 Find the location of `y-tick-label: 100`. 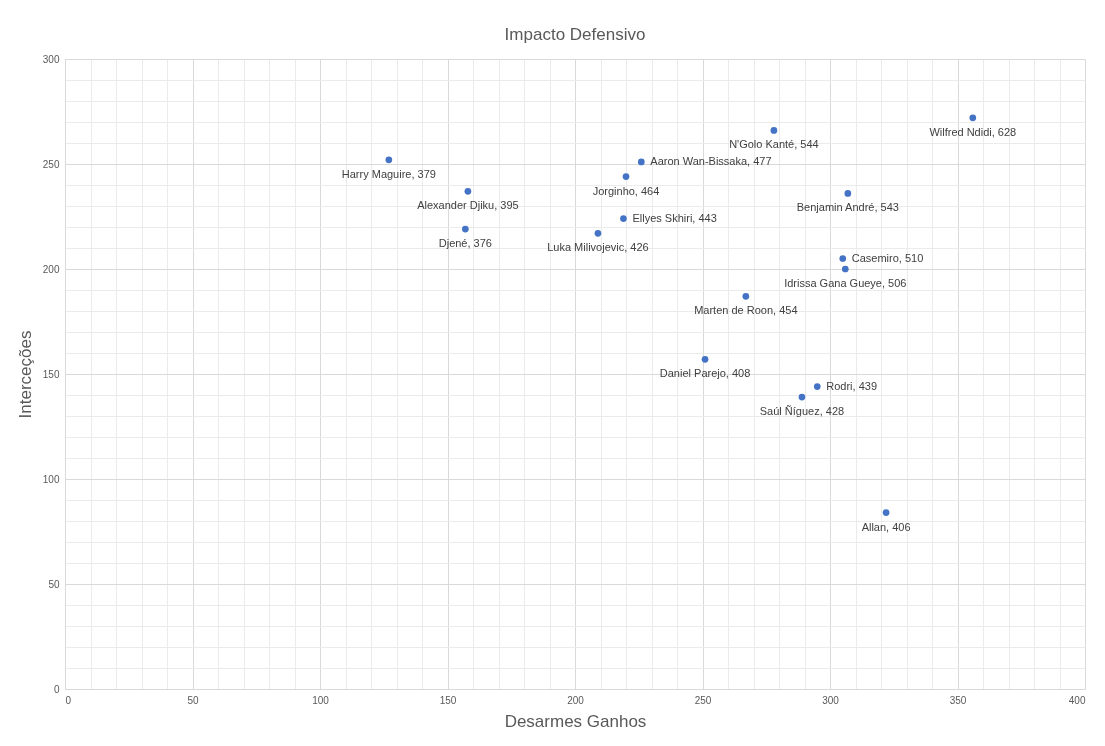

y-tick-label: 100 is located at coordinates (51, 479).